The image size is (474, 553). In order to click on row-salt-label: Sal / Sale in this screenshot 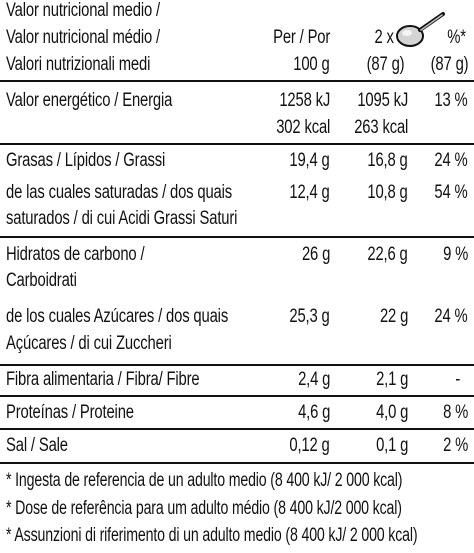, I will do `click(37, 445)`.